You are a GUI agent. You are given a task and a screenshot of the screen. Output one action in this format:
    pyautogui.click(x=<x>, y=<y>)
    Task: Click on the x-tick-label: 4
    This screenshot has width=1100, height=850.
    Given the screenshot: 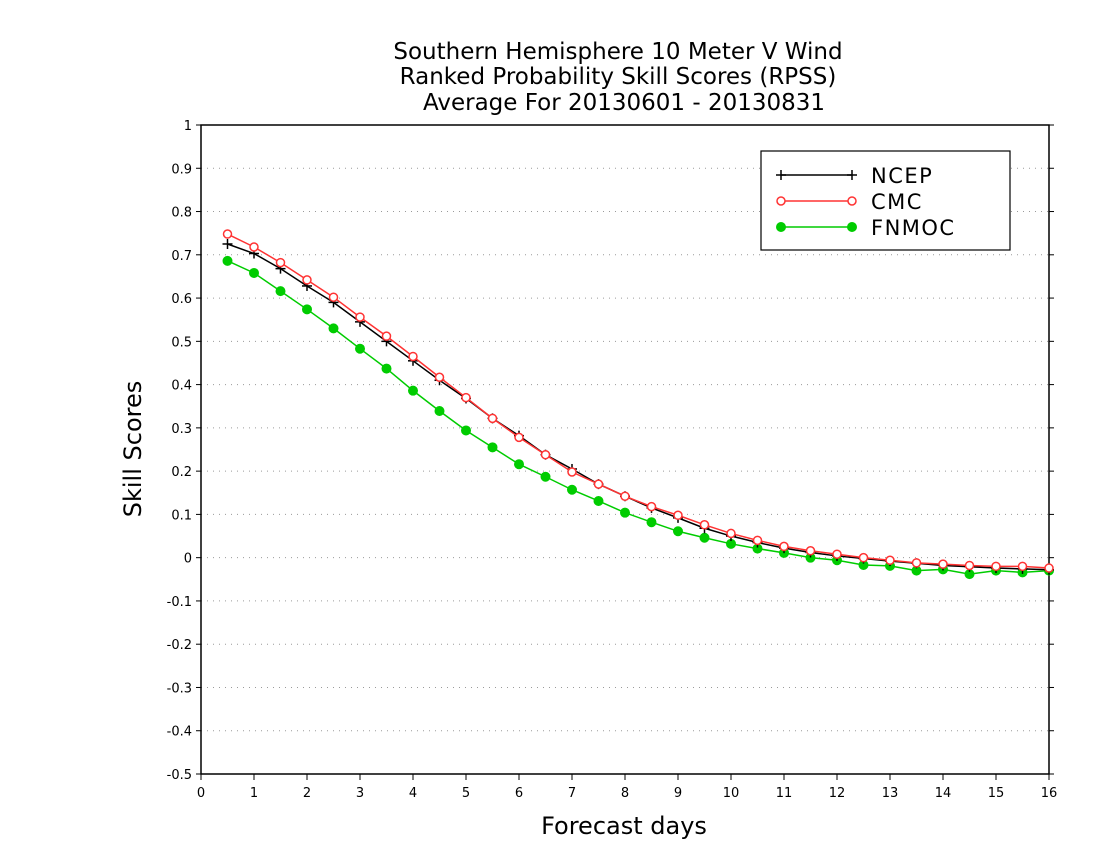 What is the action you would take?
    pyautogui.click(x=413, y=793)
    